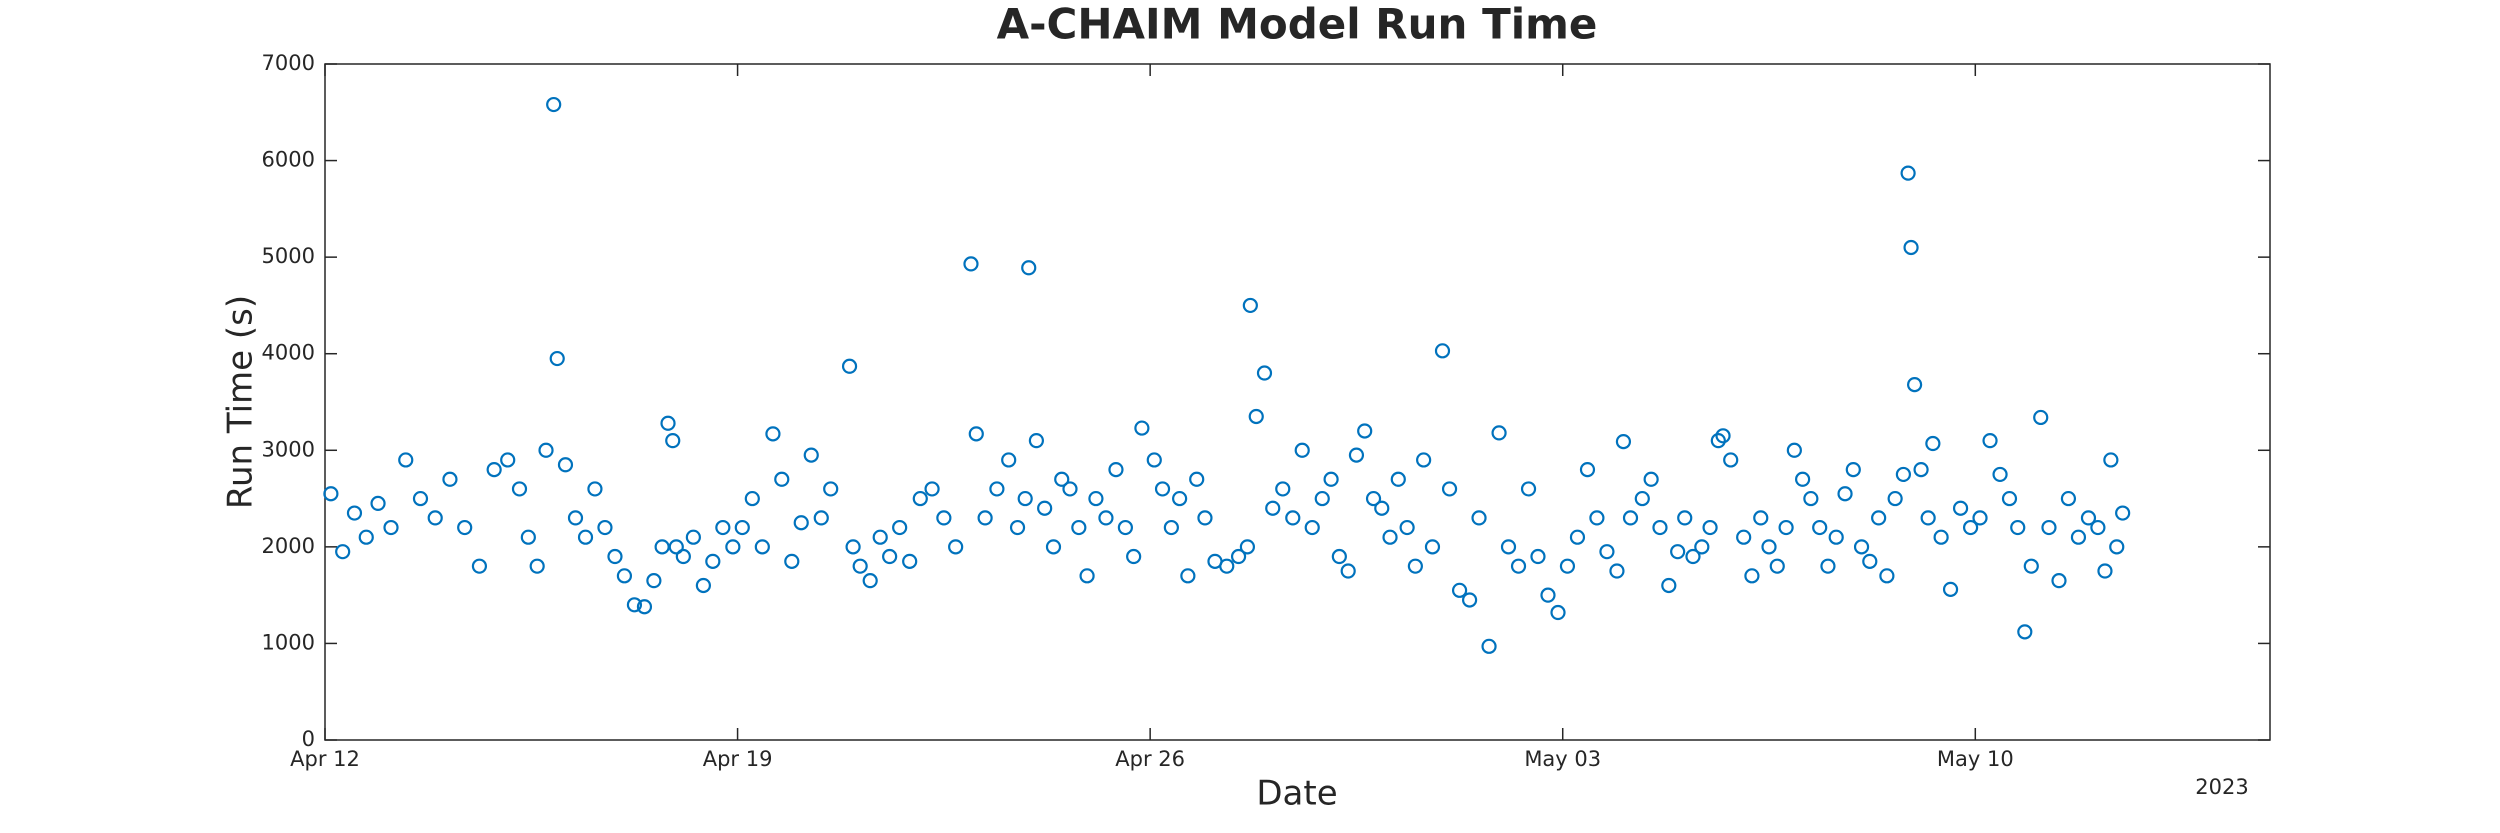 The width and height of the screenshot is (2500, 833). I want to click on y-tick-label: 5000, so click(288, 256).